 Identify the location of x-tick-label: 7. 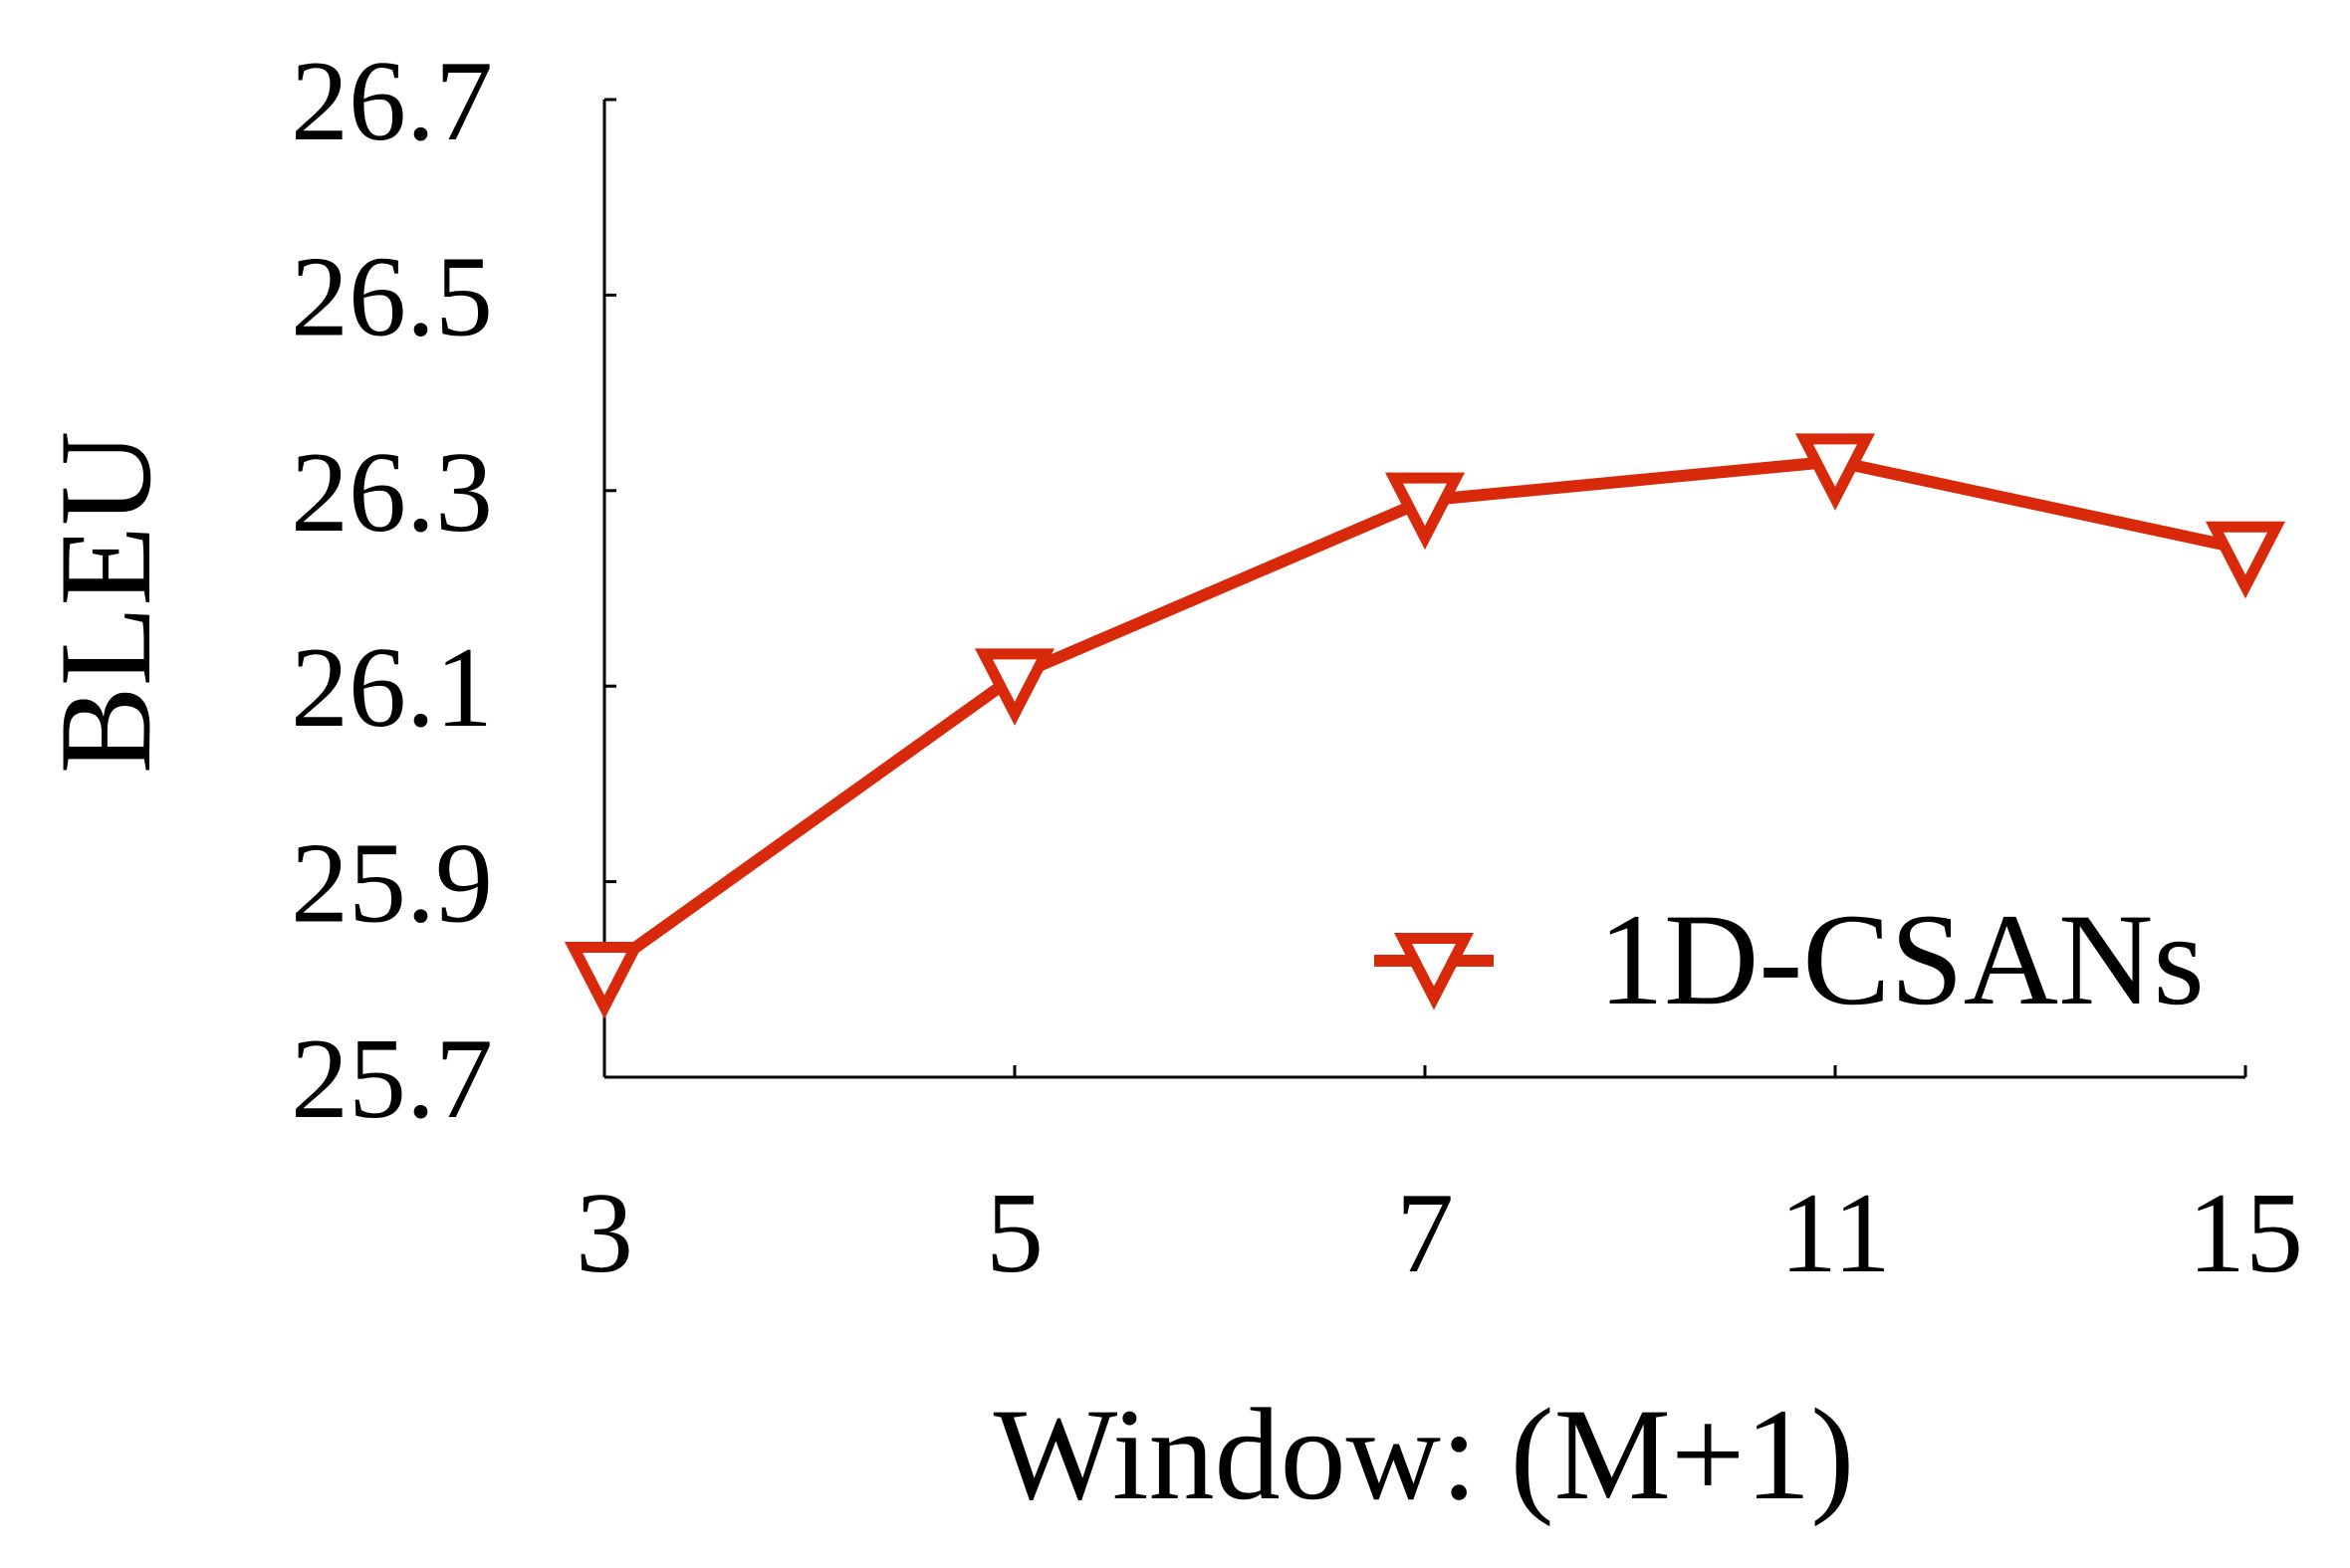
(1425, 1233).